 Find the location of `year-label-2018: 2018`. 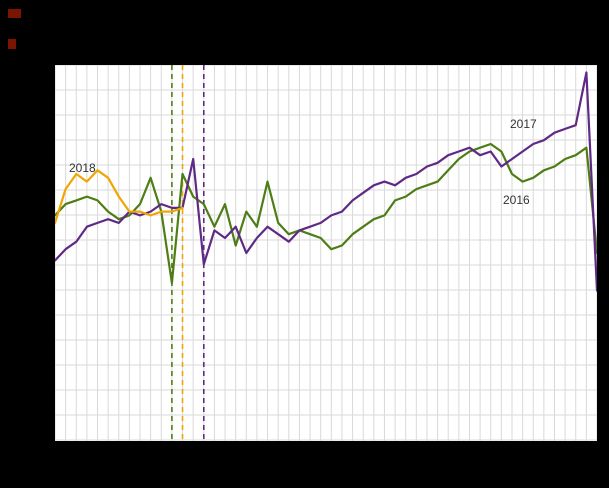

year-label-2018: 2018 is located at coordinates (82, 168).